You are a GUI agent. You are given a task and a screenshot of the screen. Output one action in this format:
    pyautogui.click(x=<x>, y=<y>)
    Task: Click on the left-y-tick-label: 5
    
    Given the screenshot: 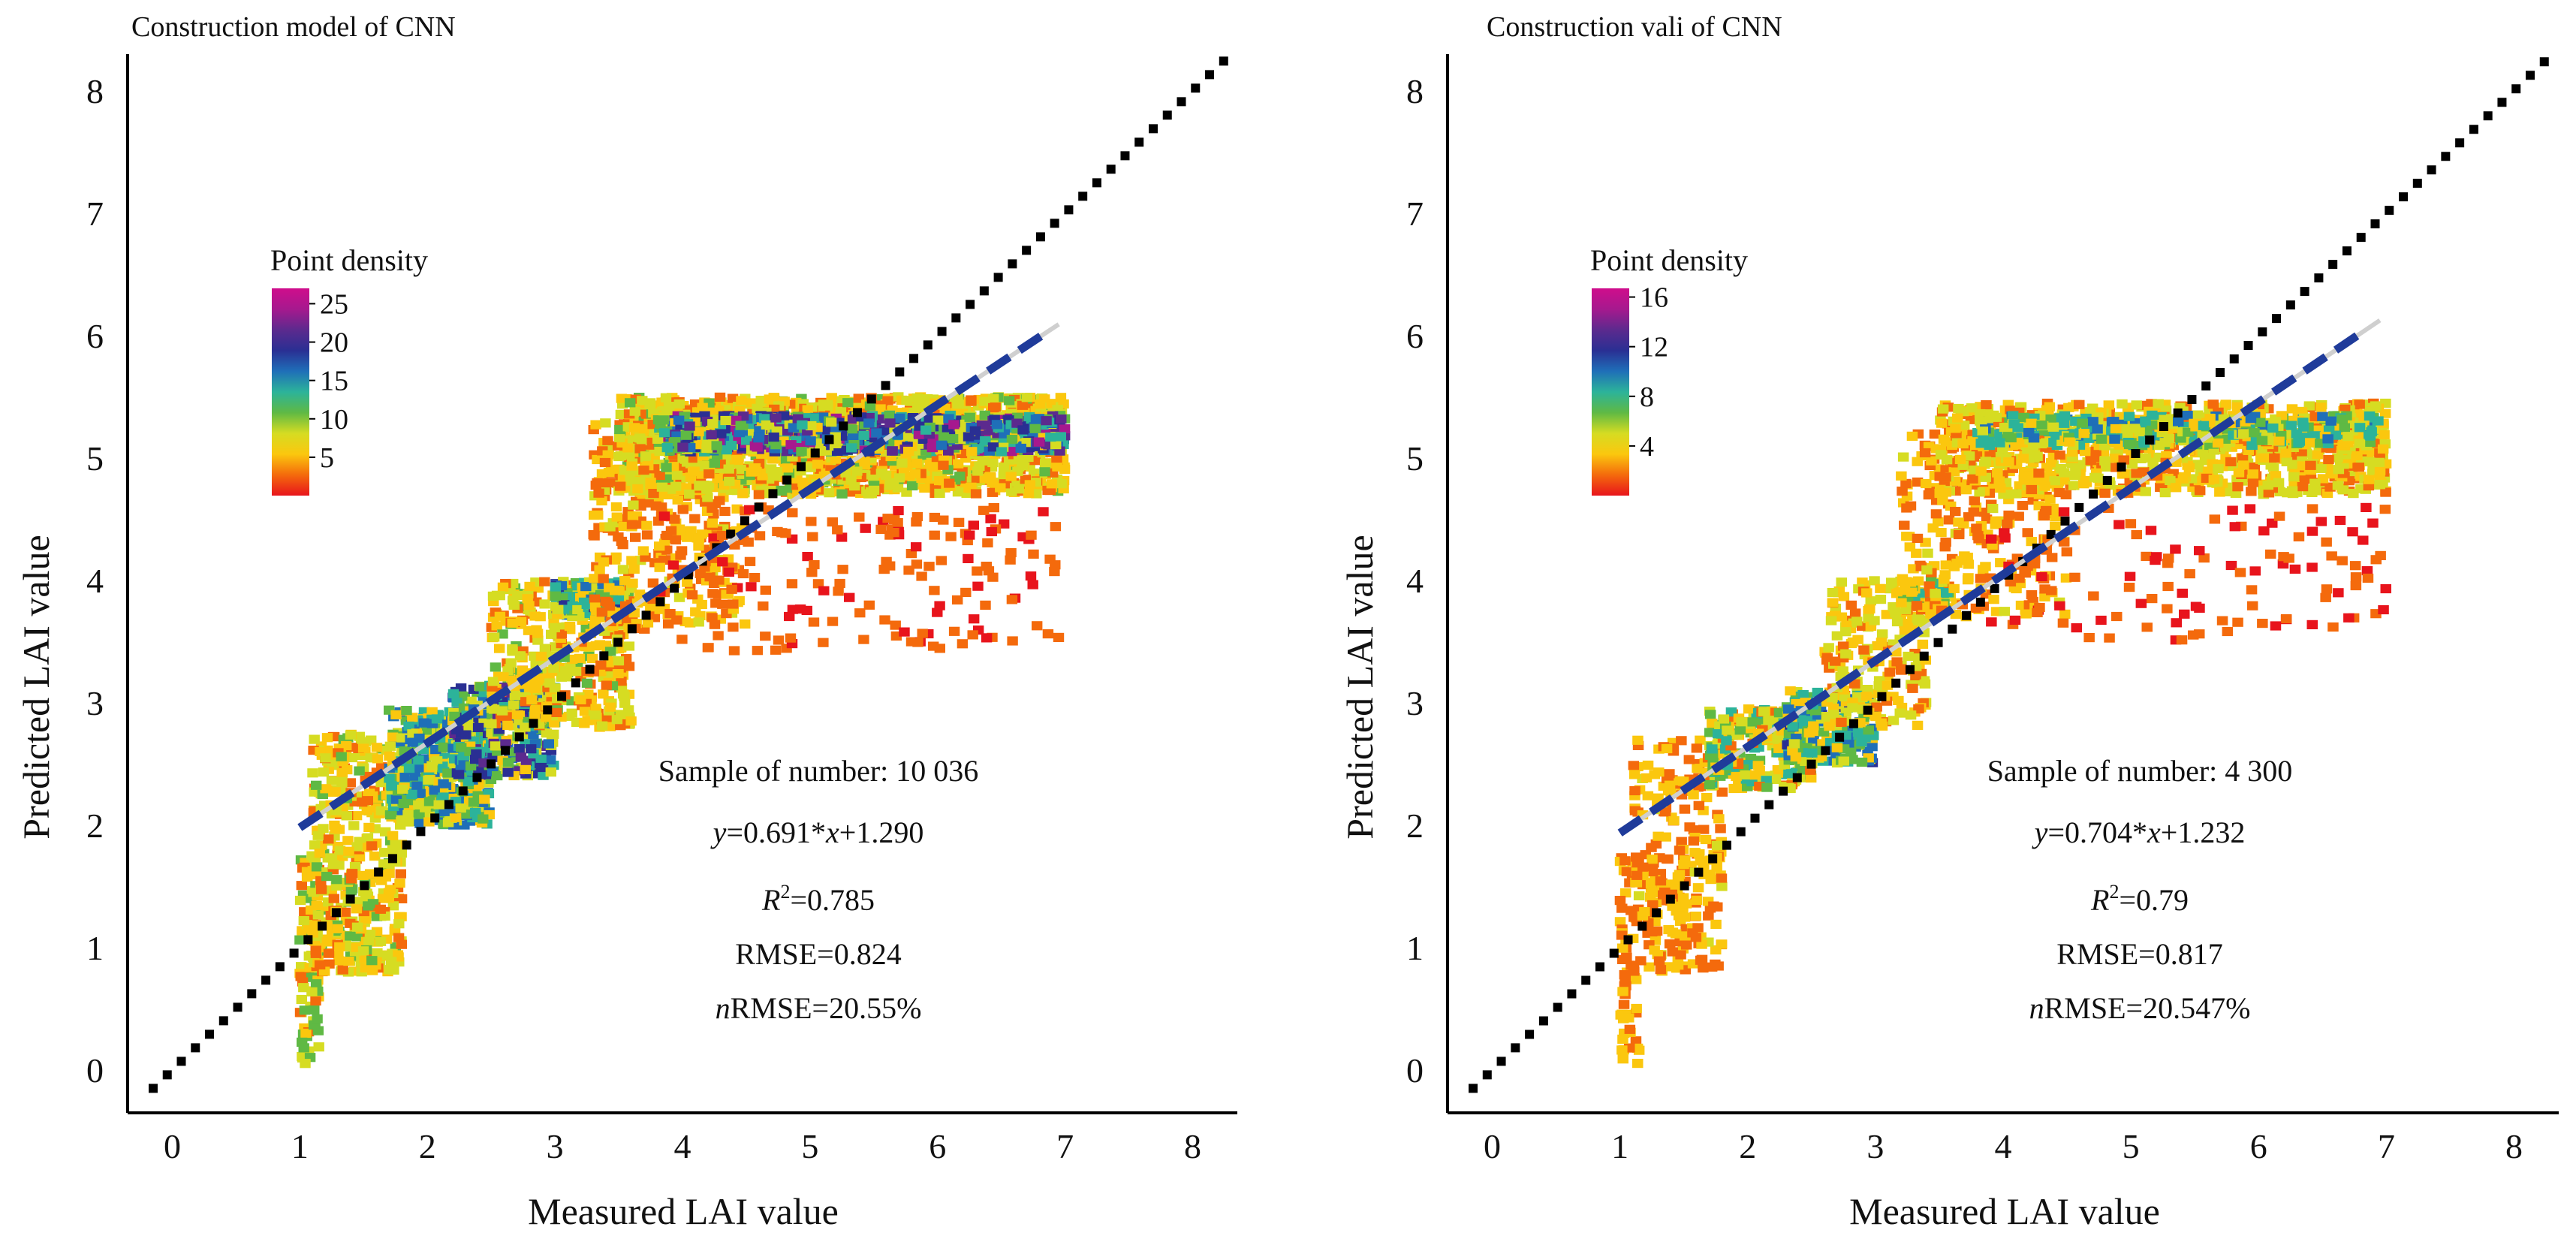 What is the action you would take?
    pyautogui.click(x=95, y=458)
    